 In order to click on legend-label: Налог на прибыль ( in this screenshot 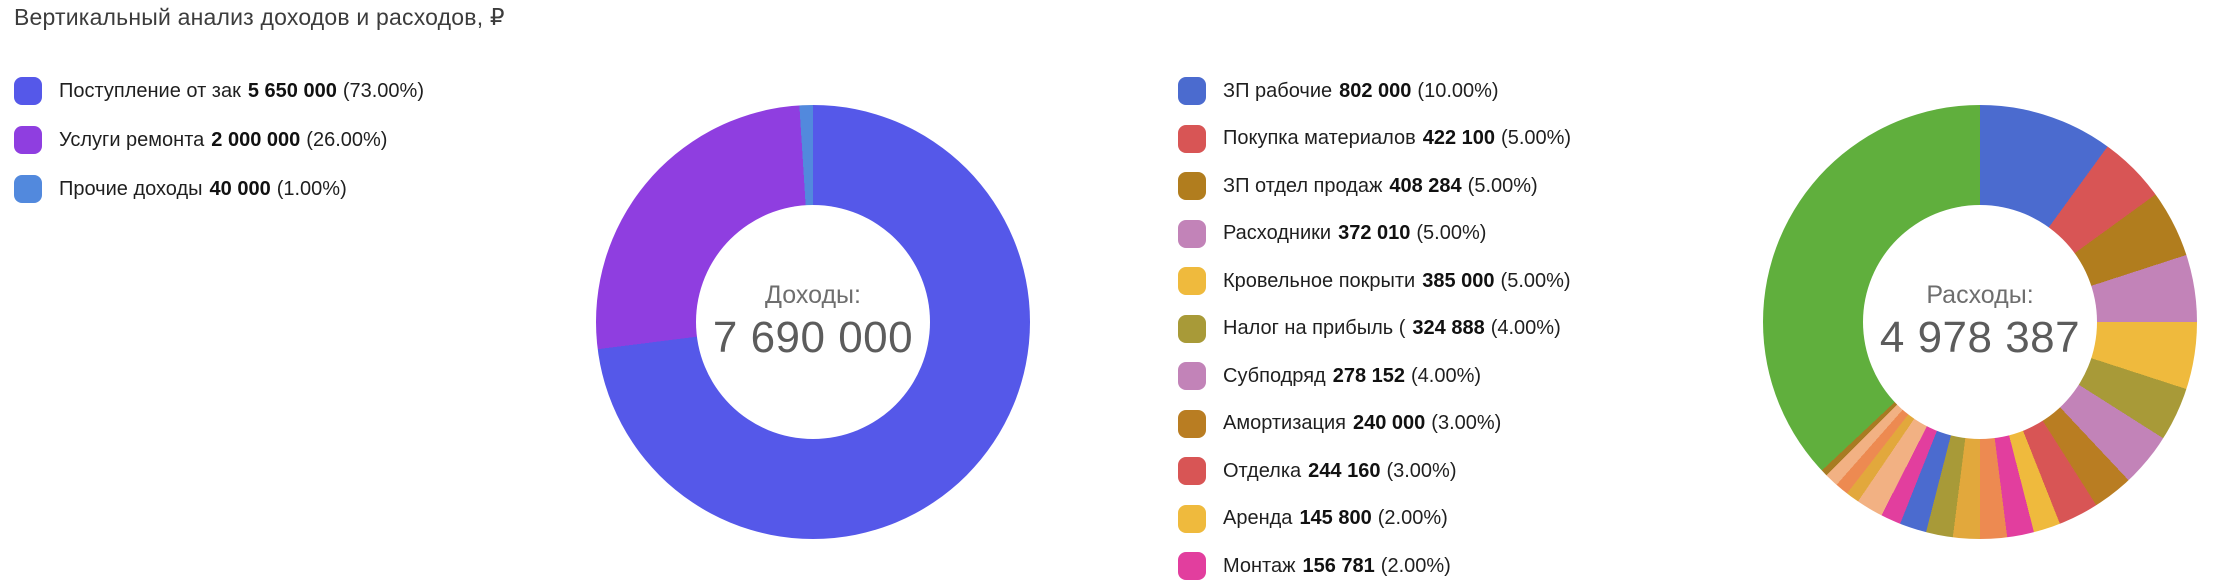, I will do `click(1314, 328)`.